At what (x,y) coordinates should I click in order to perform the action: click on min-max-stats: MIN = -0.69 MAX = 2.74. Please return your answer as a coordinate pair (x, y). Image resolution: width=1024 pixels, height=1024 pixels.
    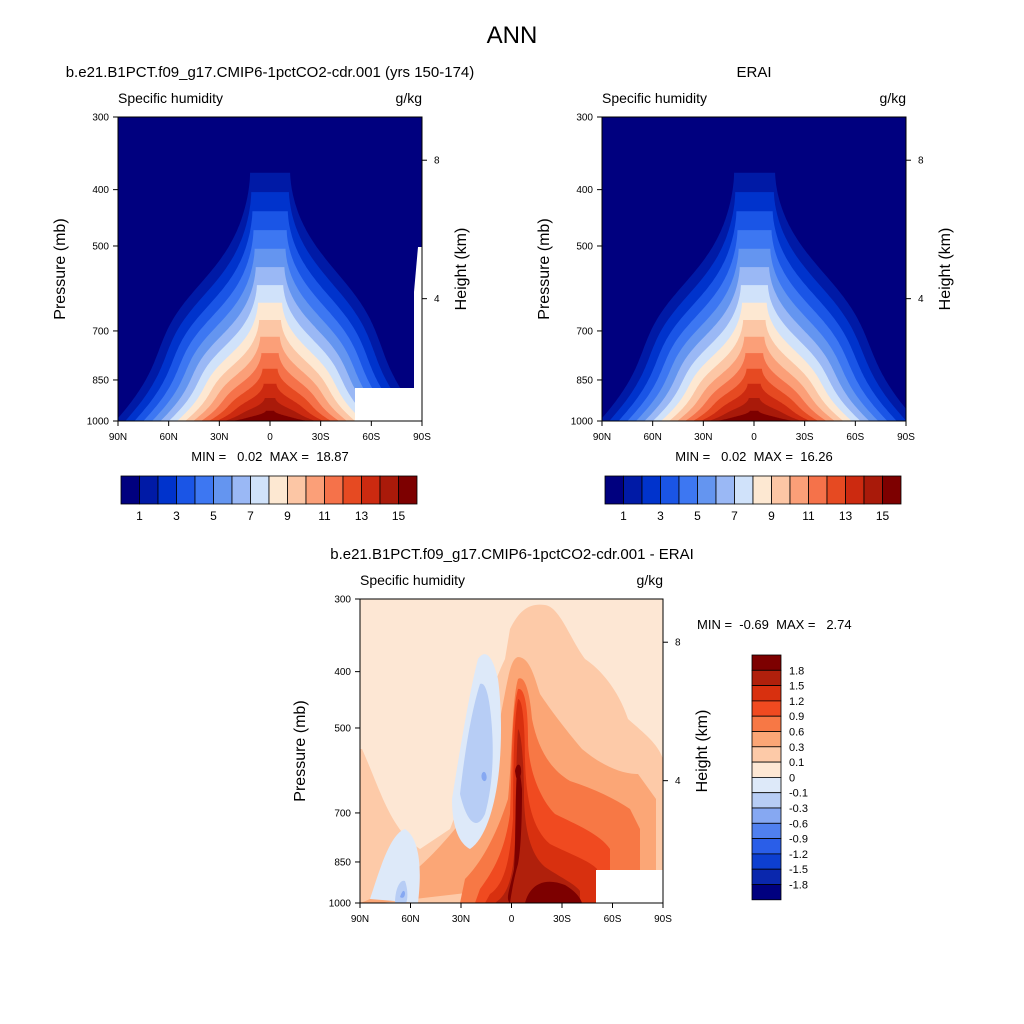
    Looking at the image, I should click on (774, 624).